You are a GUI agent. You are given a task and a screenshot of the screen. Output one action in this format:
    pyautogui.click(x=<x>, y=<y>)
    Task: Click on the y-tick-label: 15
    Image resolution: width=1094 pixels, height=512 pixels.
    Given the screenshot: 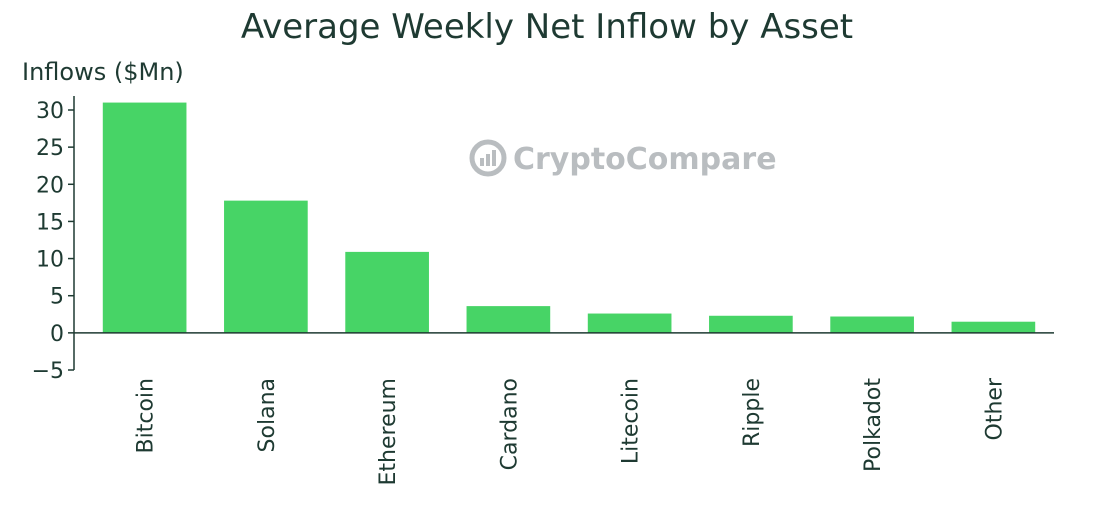 What is the action you would take?
    pyautogui.click(x=50, y=222)
    